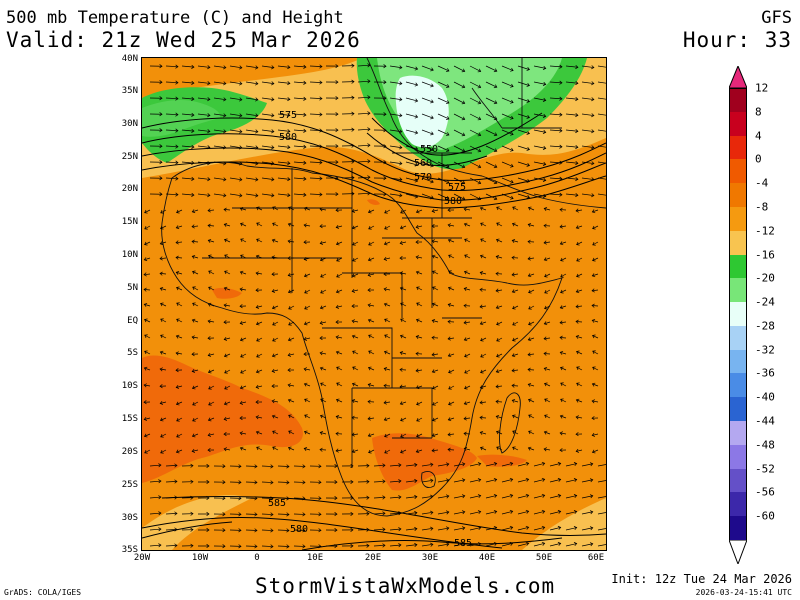 Image resolution: width=800 pixels, height=600 pixels. Describe the element at coordinates (132, 353) in the screenshot. I see `lat-label: 5S` at that location.